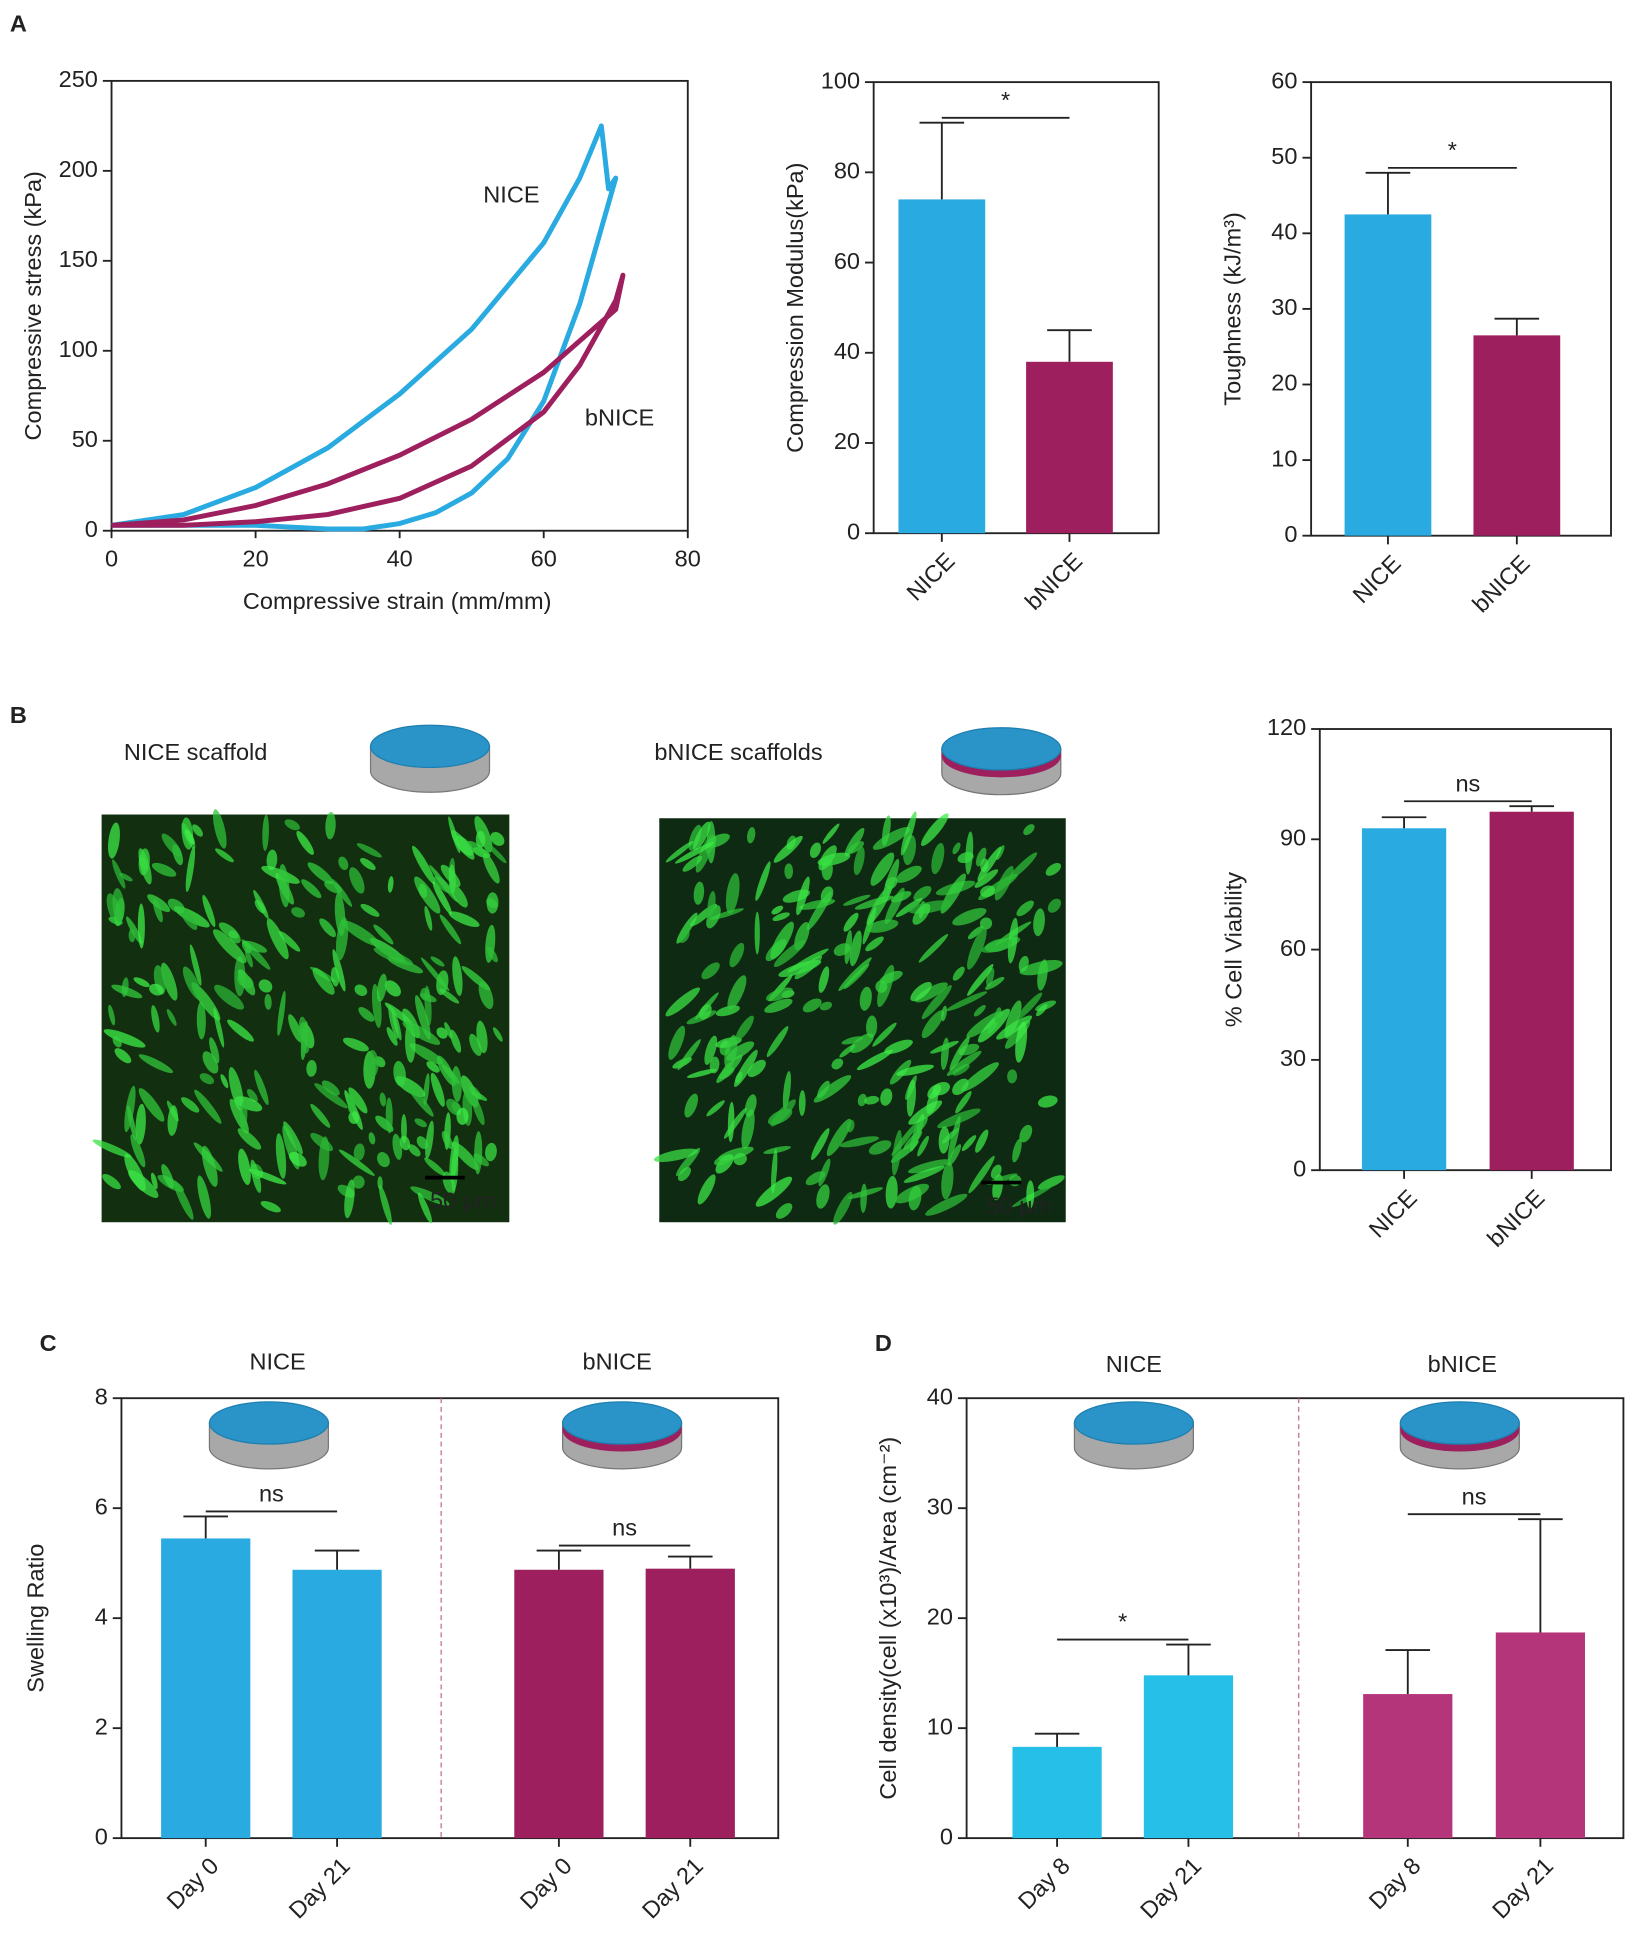 This screenshot has height=1950, width=1642. I want to click on significance-label: *, so click(1005, 100).